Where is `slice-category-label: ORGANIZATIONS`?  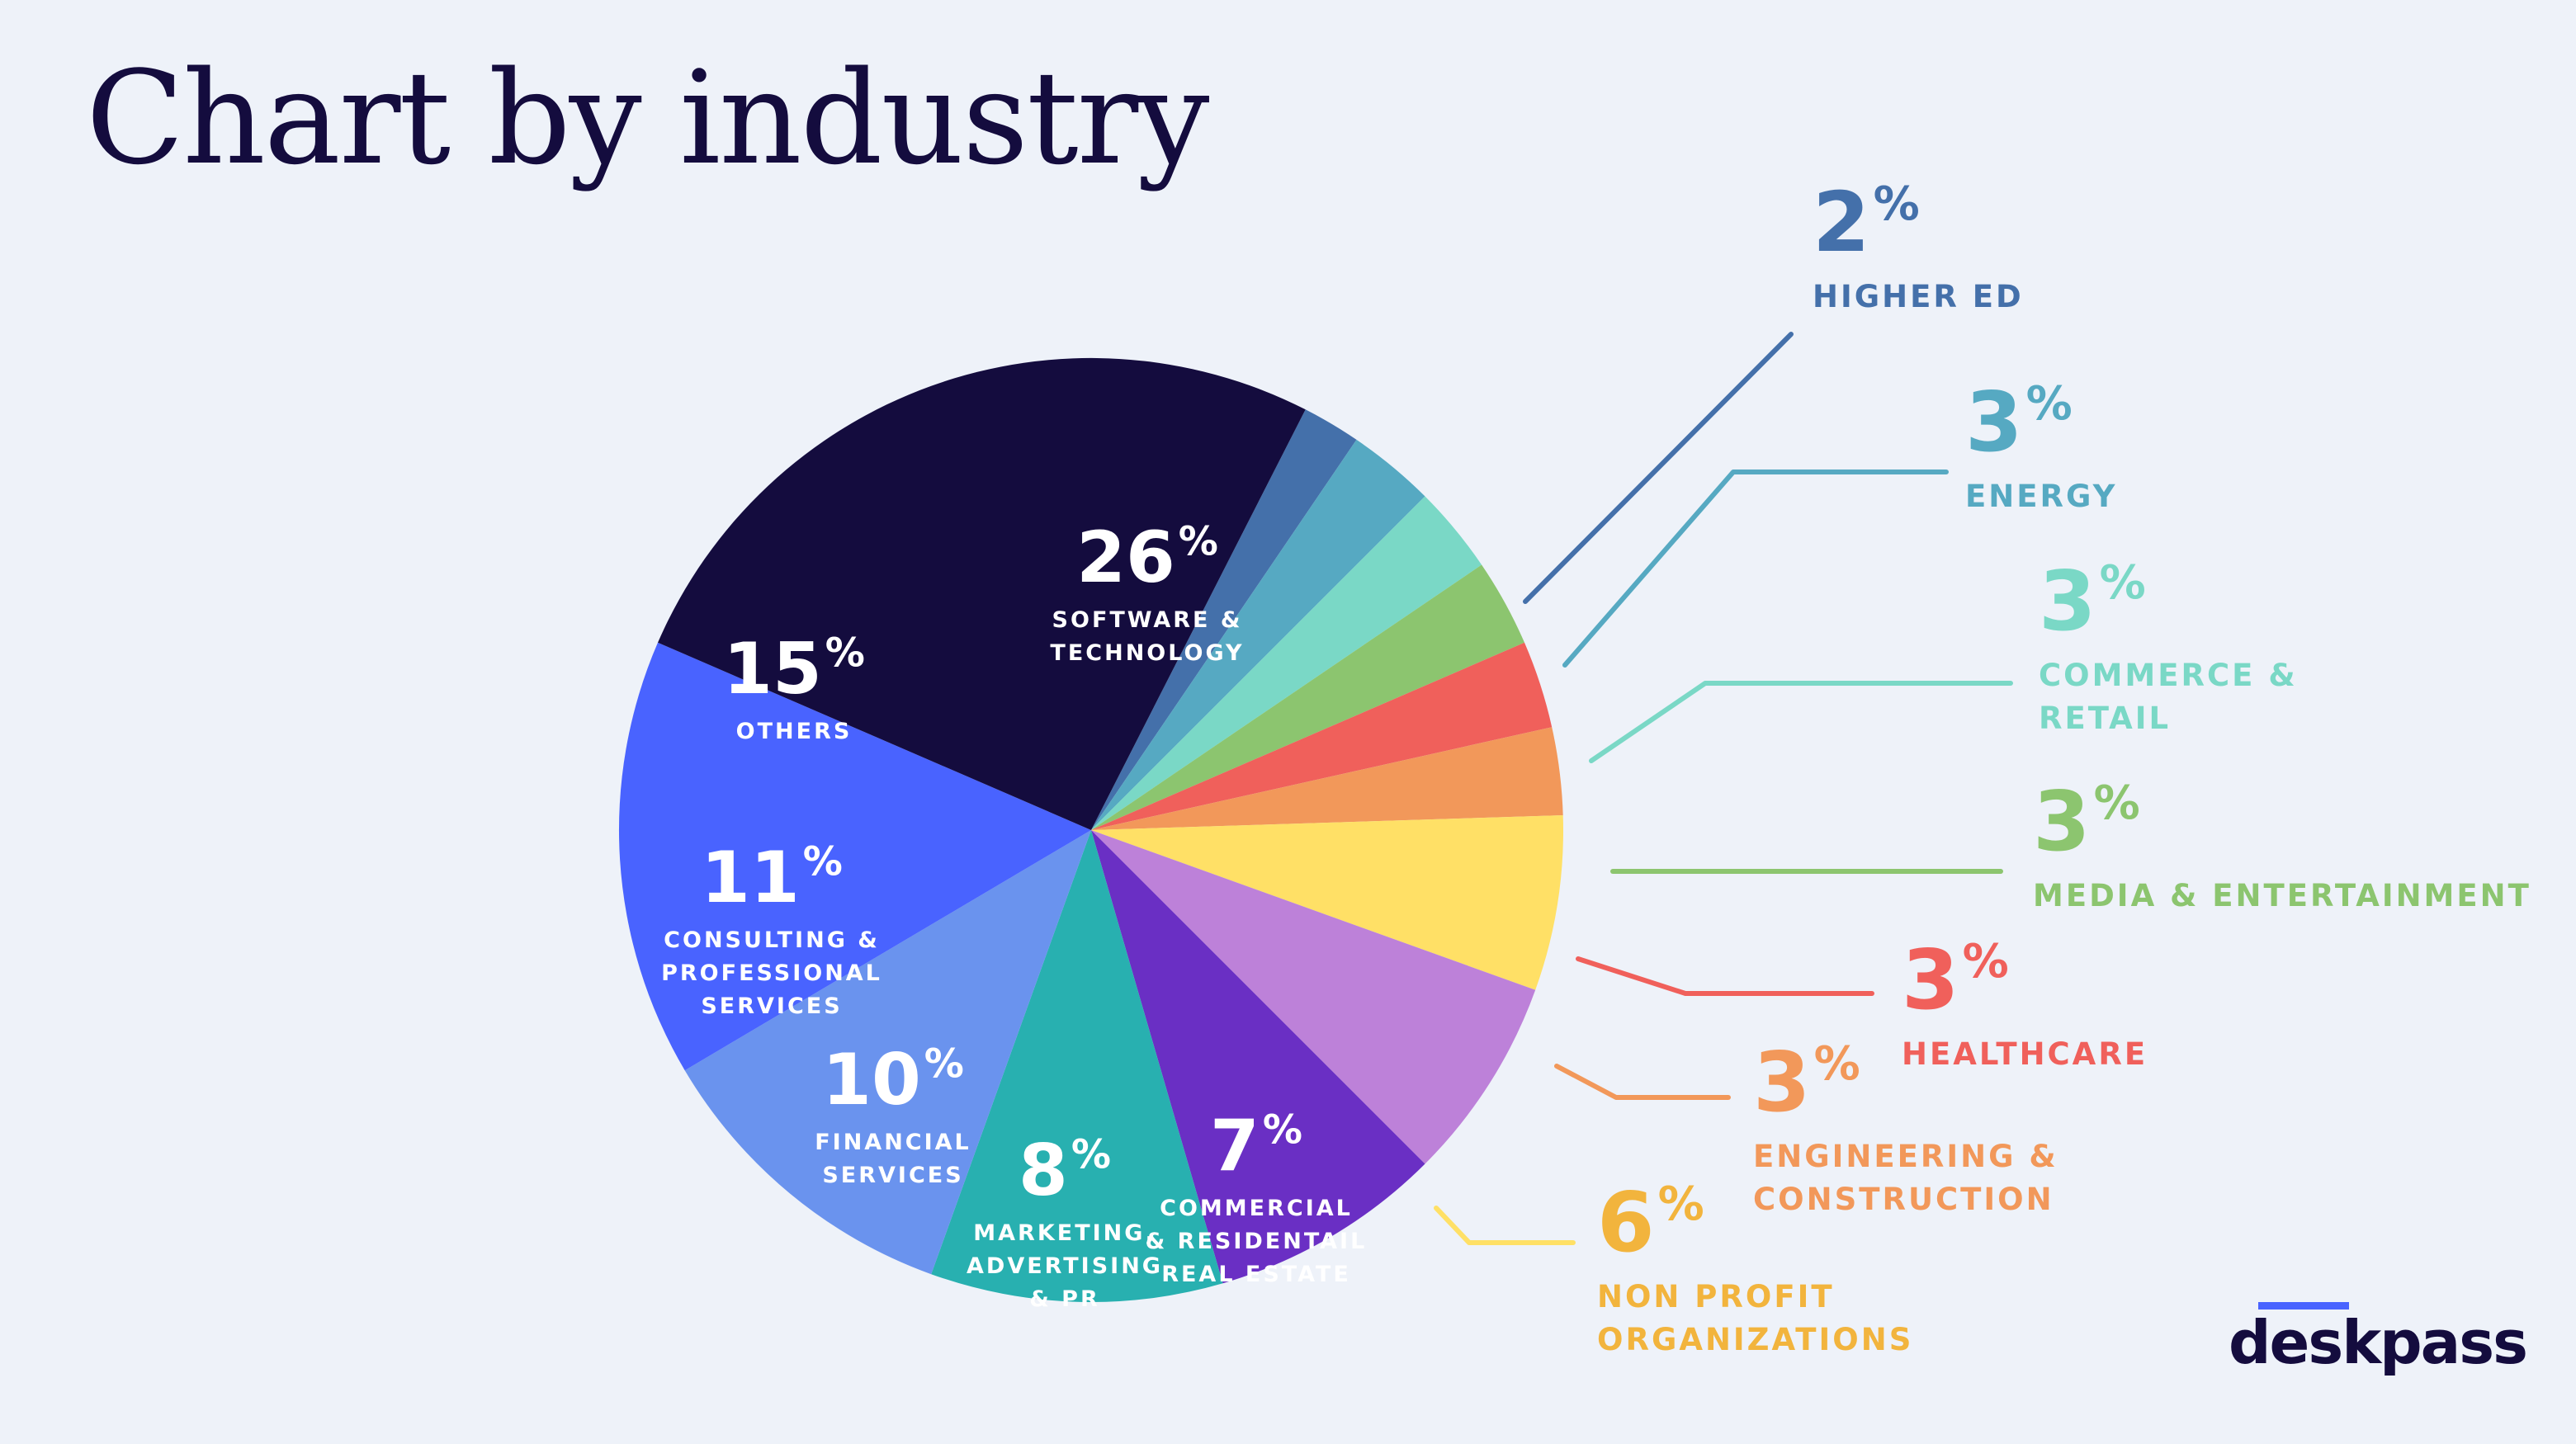
slice-category-label: ORGANIZATIONS is located at coordinates (1755, 1339).